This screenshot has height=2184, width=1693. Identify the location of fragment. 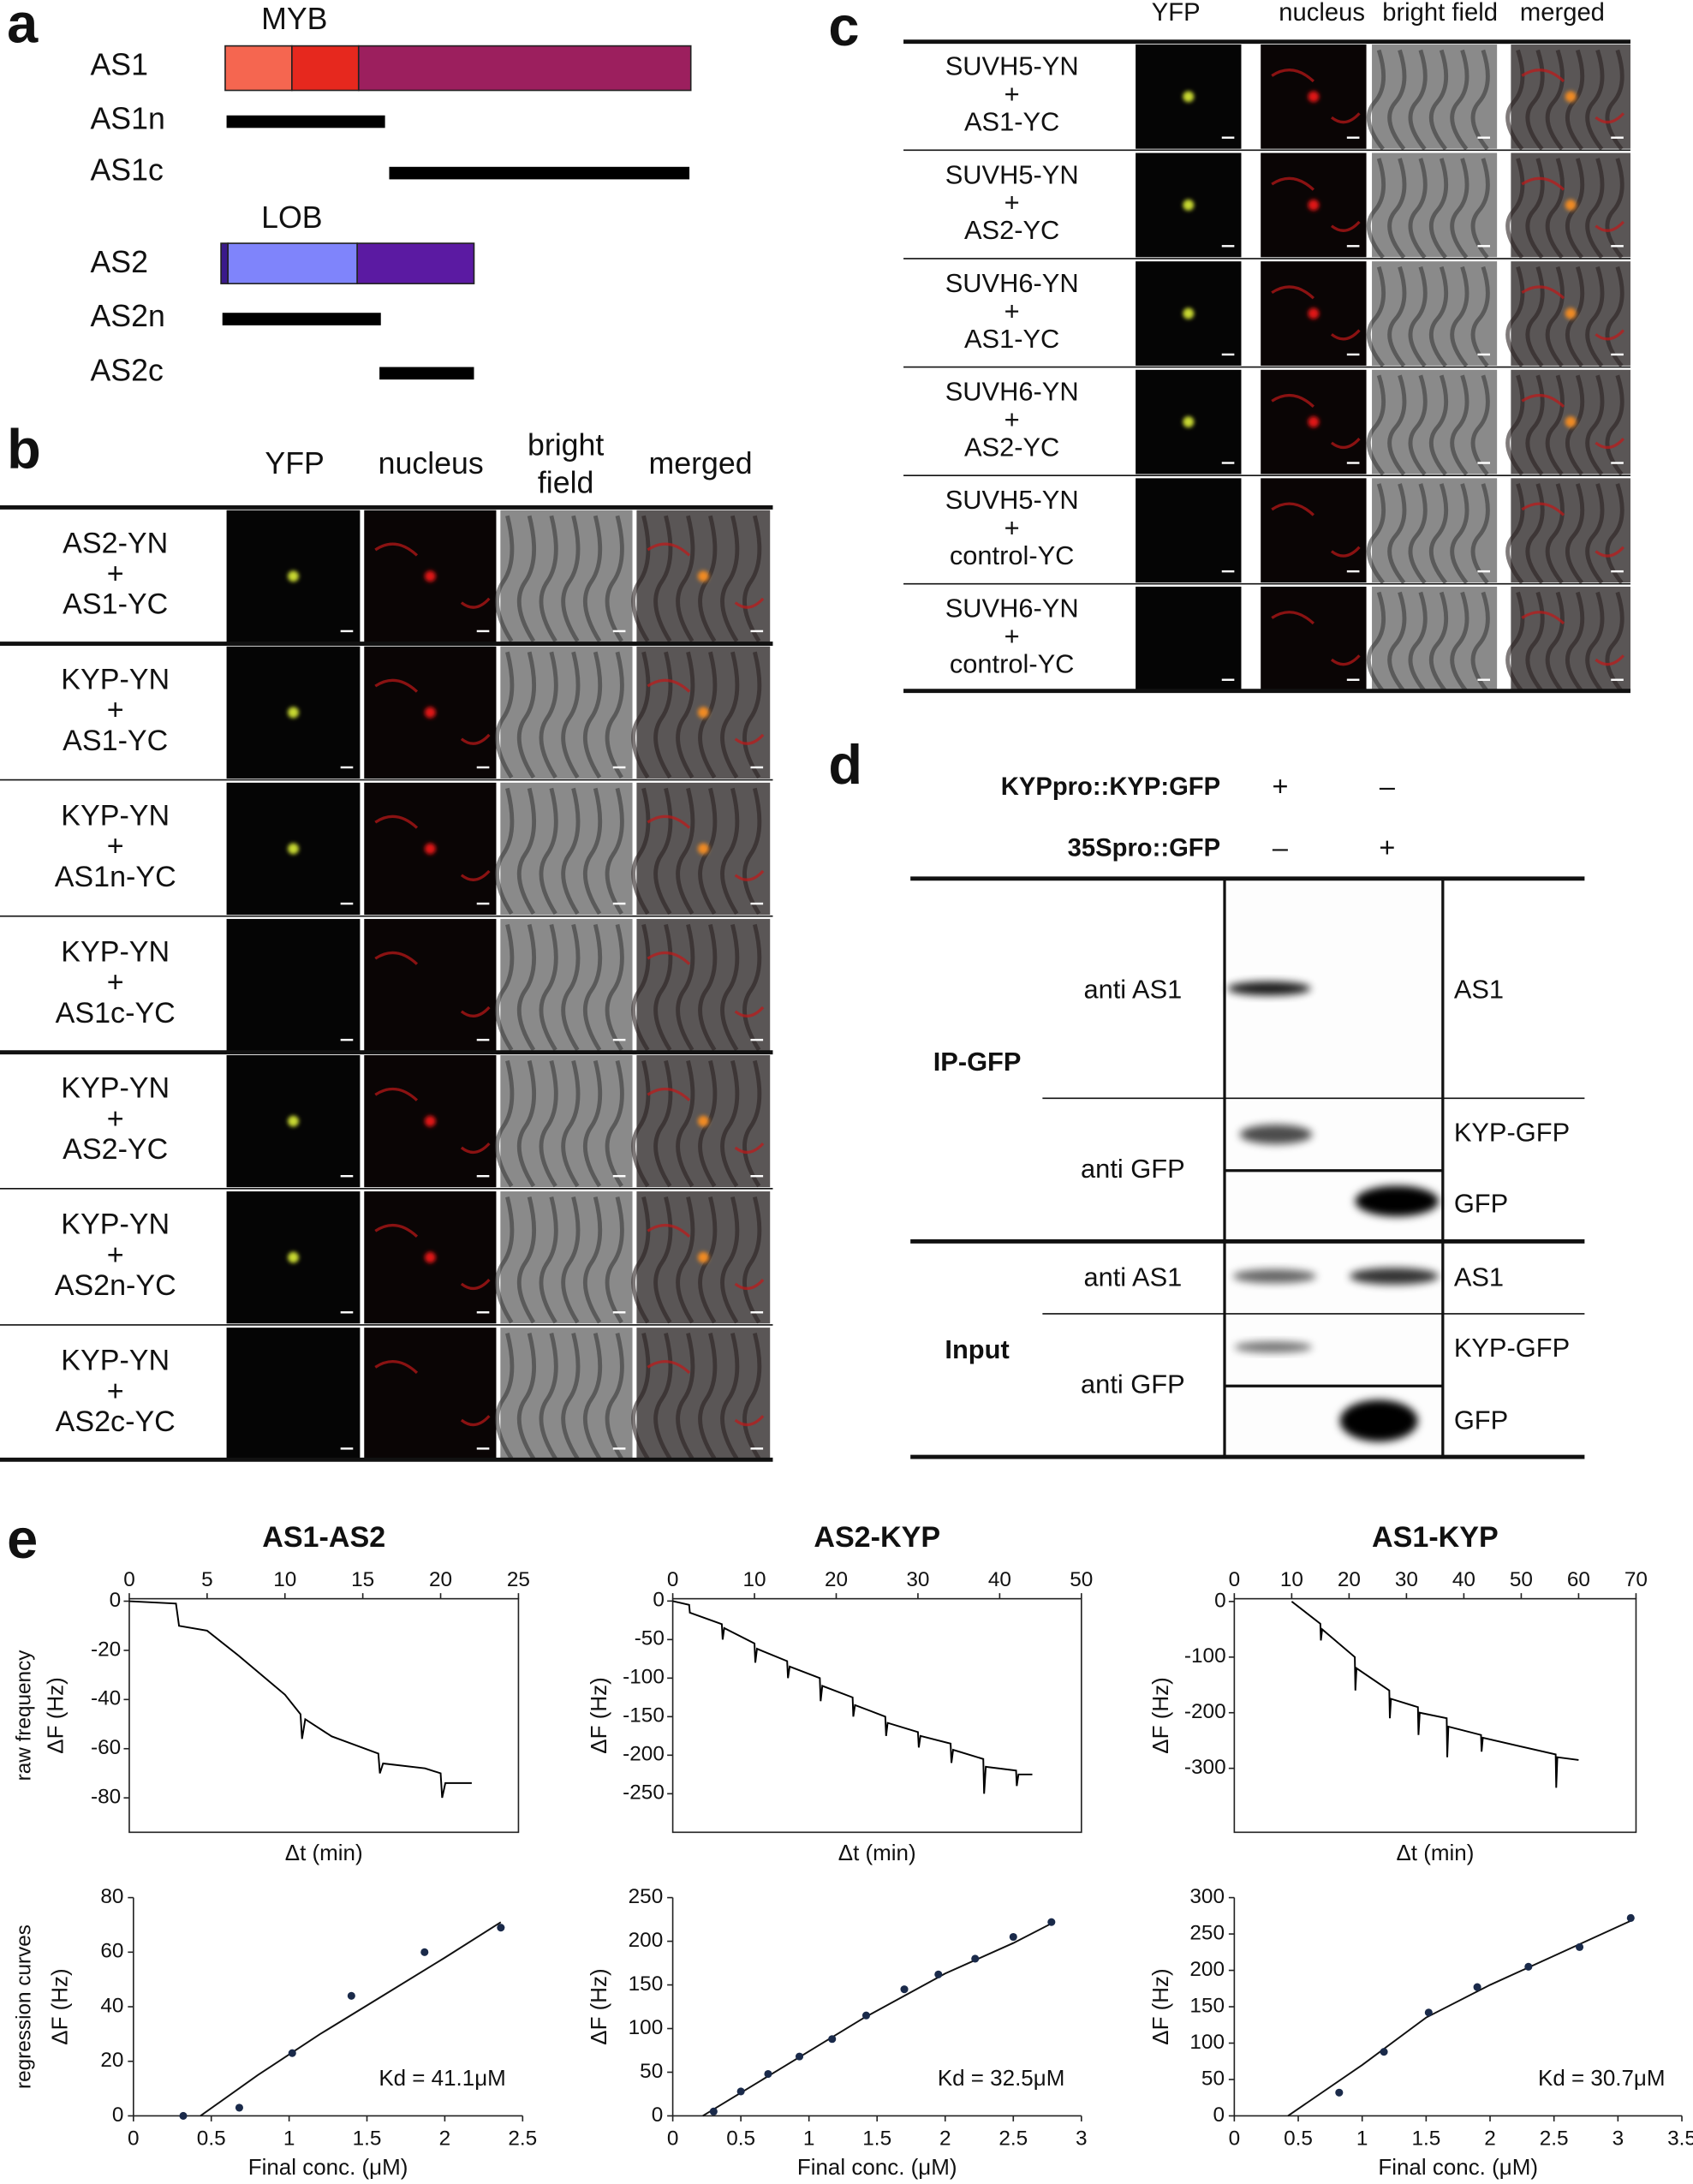
(426, 373).